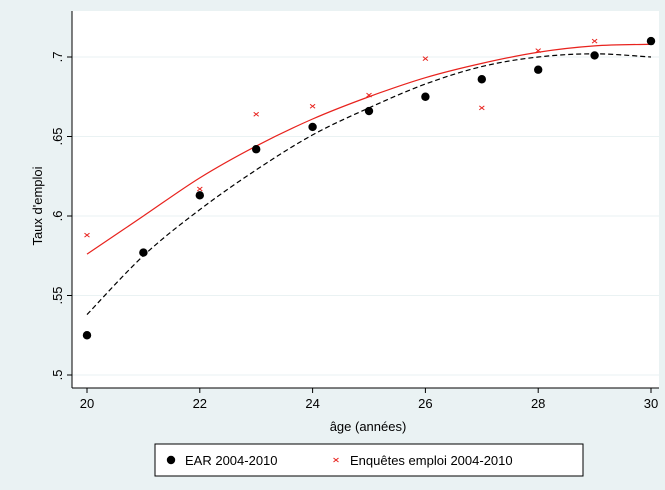 The height and width of the screenshot is (490, 665). I want to click on x-tick-label: 28, so click(538, 403).